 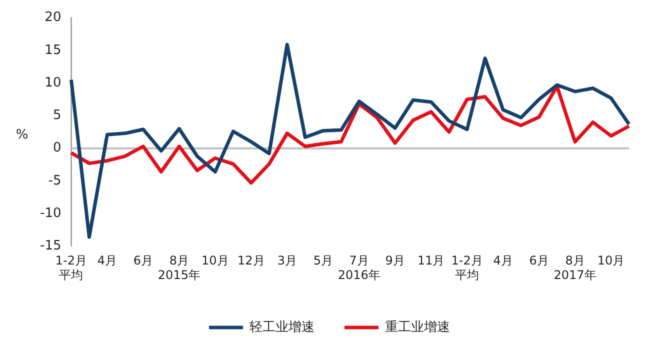 What do you see at coordinates (323, 261) in the screenshot?
I see `x-tick-label: 5月` at bounding box center [323, 261].